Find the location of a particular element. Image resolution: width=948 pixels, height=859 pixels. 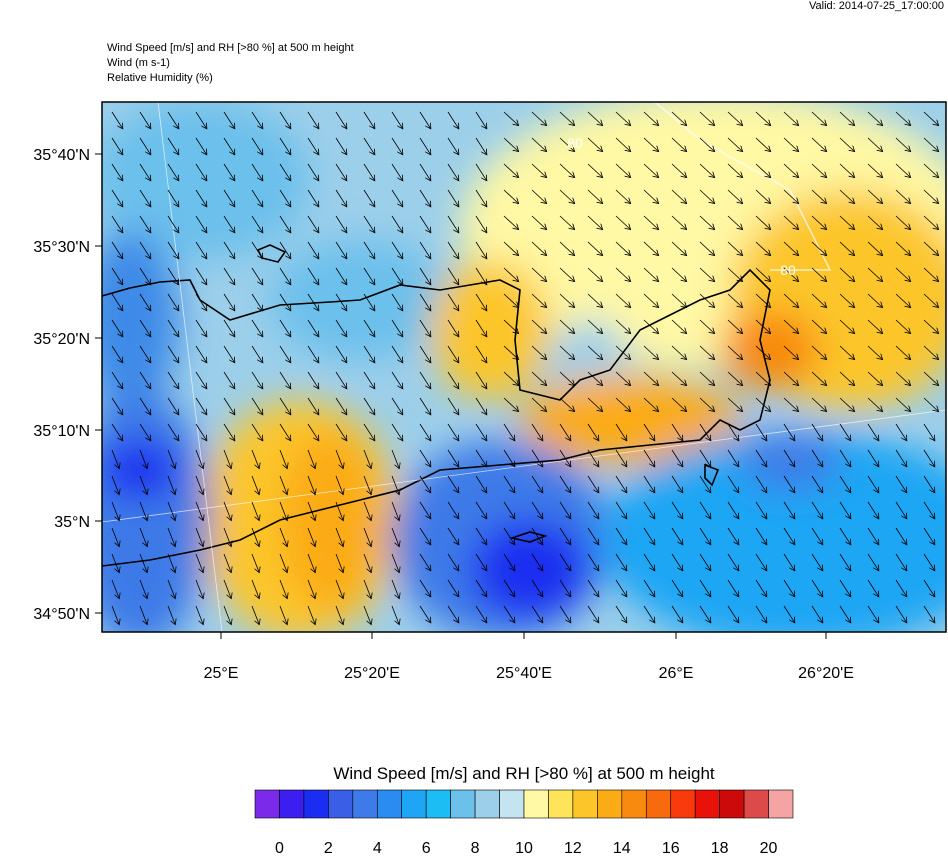

colorbar-tick-label: 6 is located at coordinates (426, 847).